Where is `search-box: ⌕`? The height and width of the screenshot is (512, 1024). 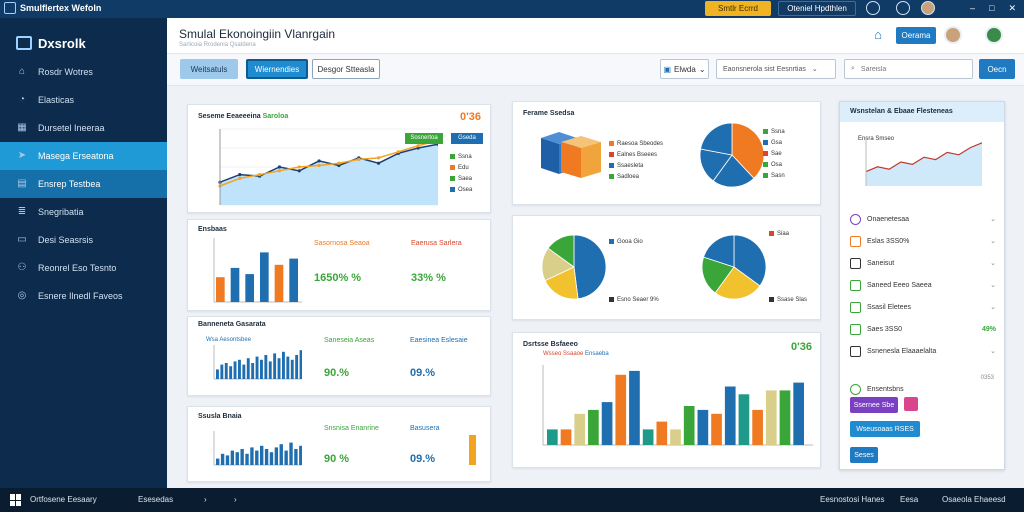
search-box: ⌕ is located at coordinates (908, 69).